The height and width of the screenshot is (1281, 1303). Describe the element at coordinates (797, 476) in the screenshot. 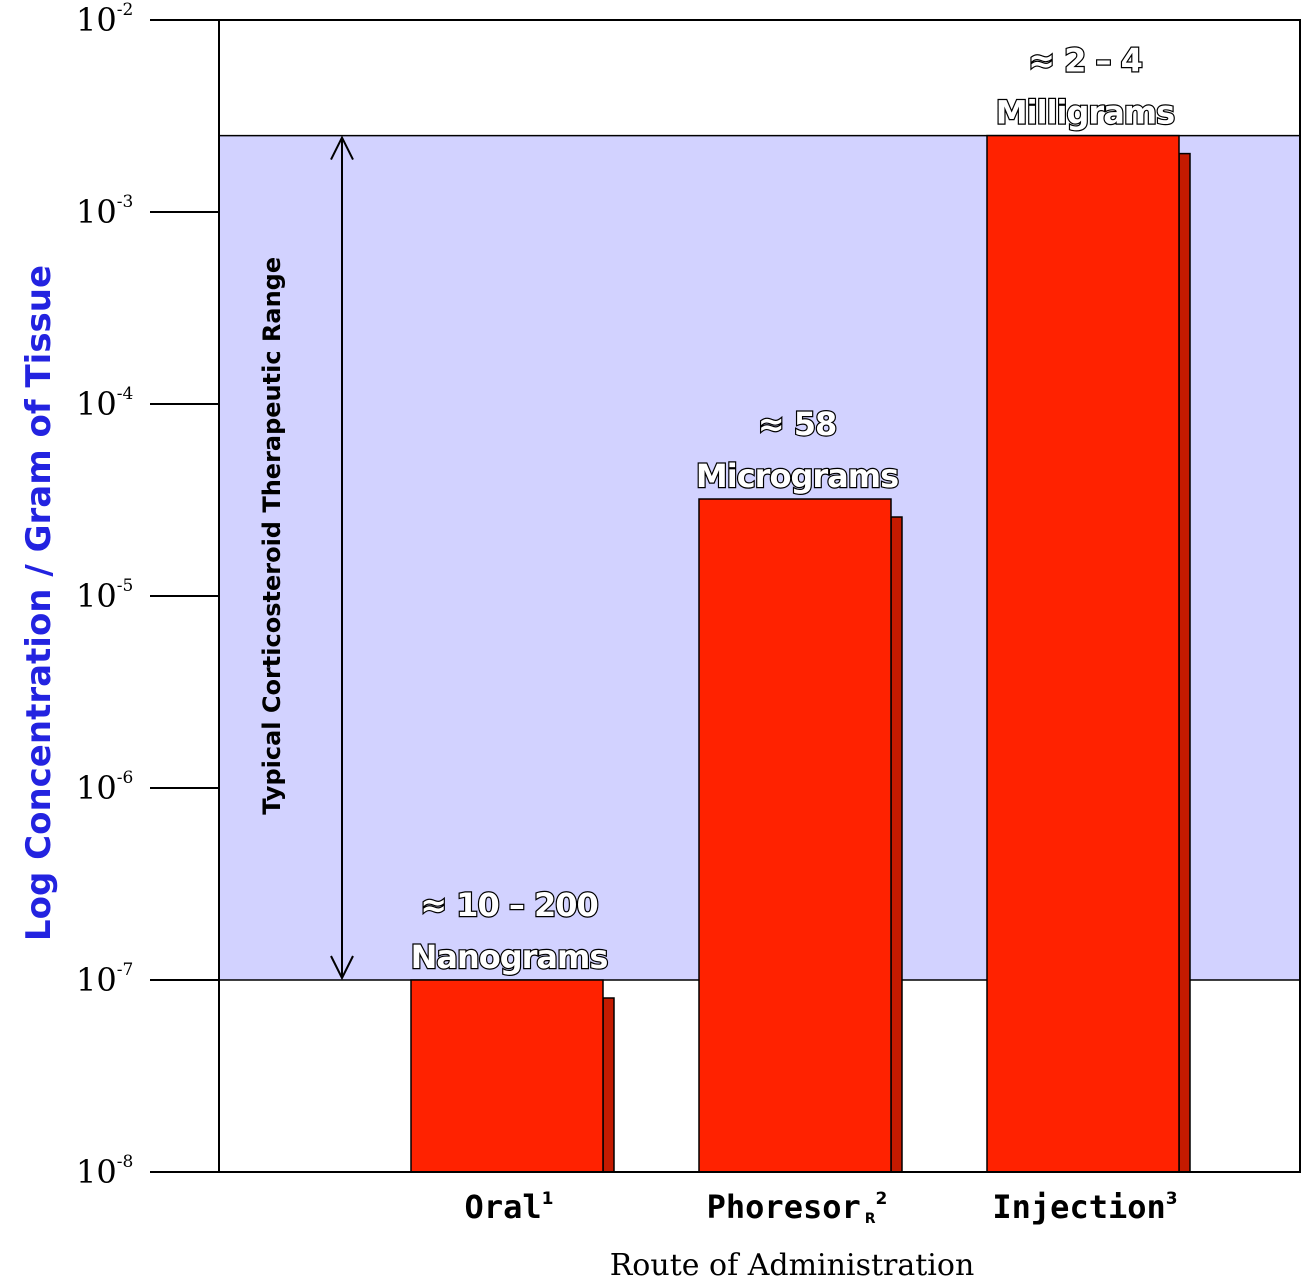

I see `bar-annotation-unit: Micrograms` at that location.